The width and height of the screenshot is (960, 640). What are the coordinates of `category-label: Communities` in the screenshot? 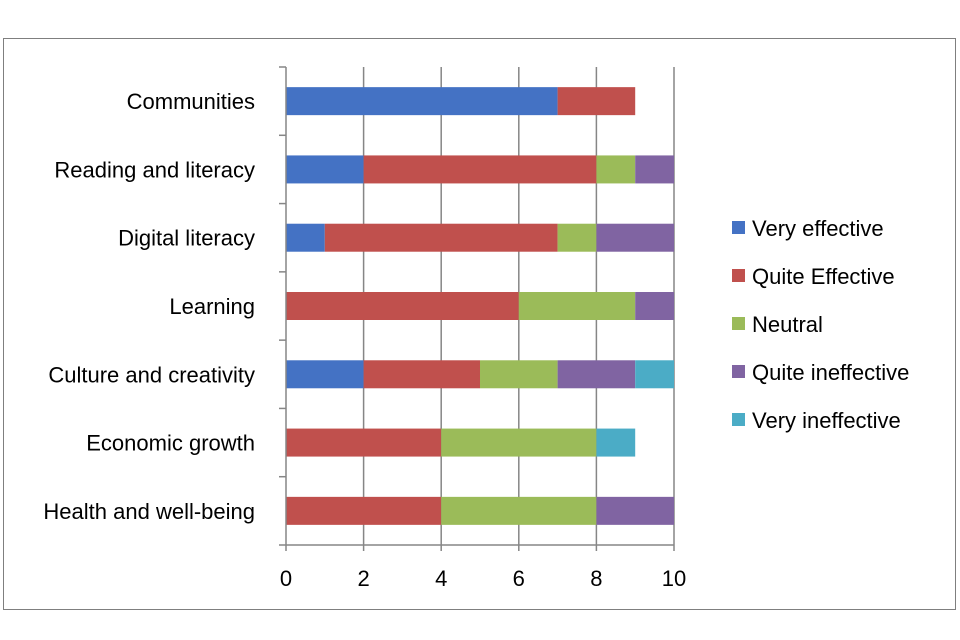 It's located at (191, 101).